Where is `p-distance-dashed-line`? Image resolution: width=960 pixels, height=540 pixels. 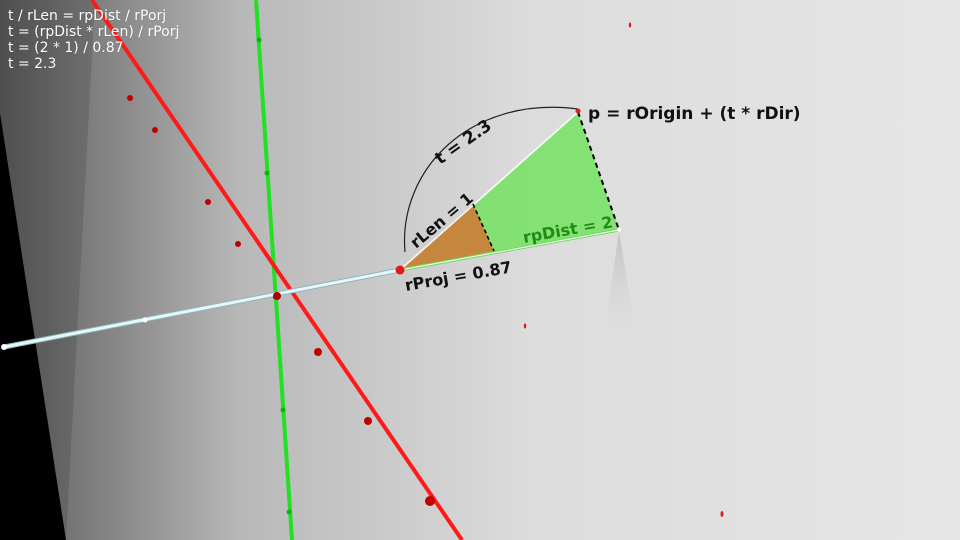
p-distance-dashed-line is located at coordinates (598, 171).